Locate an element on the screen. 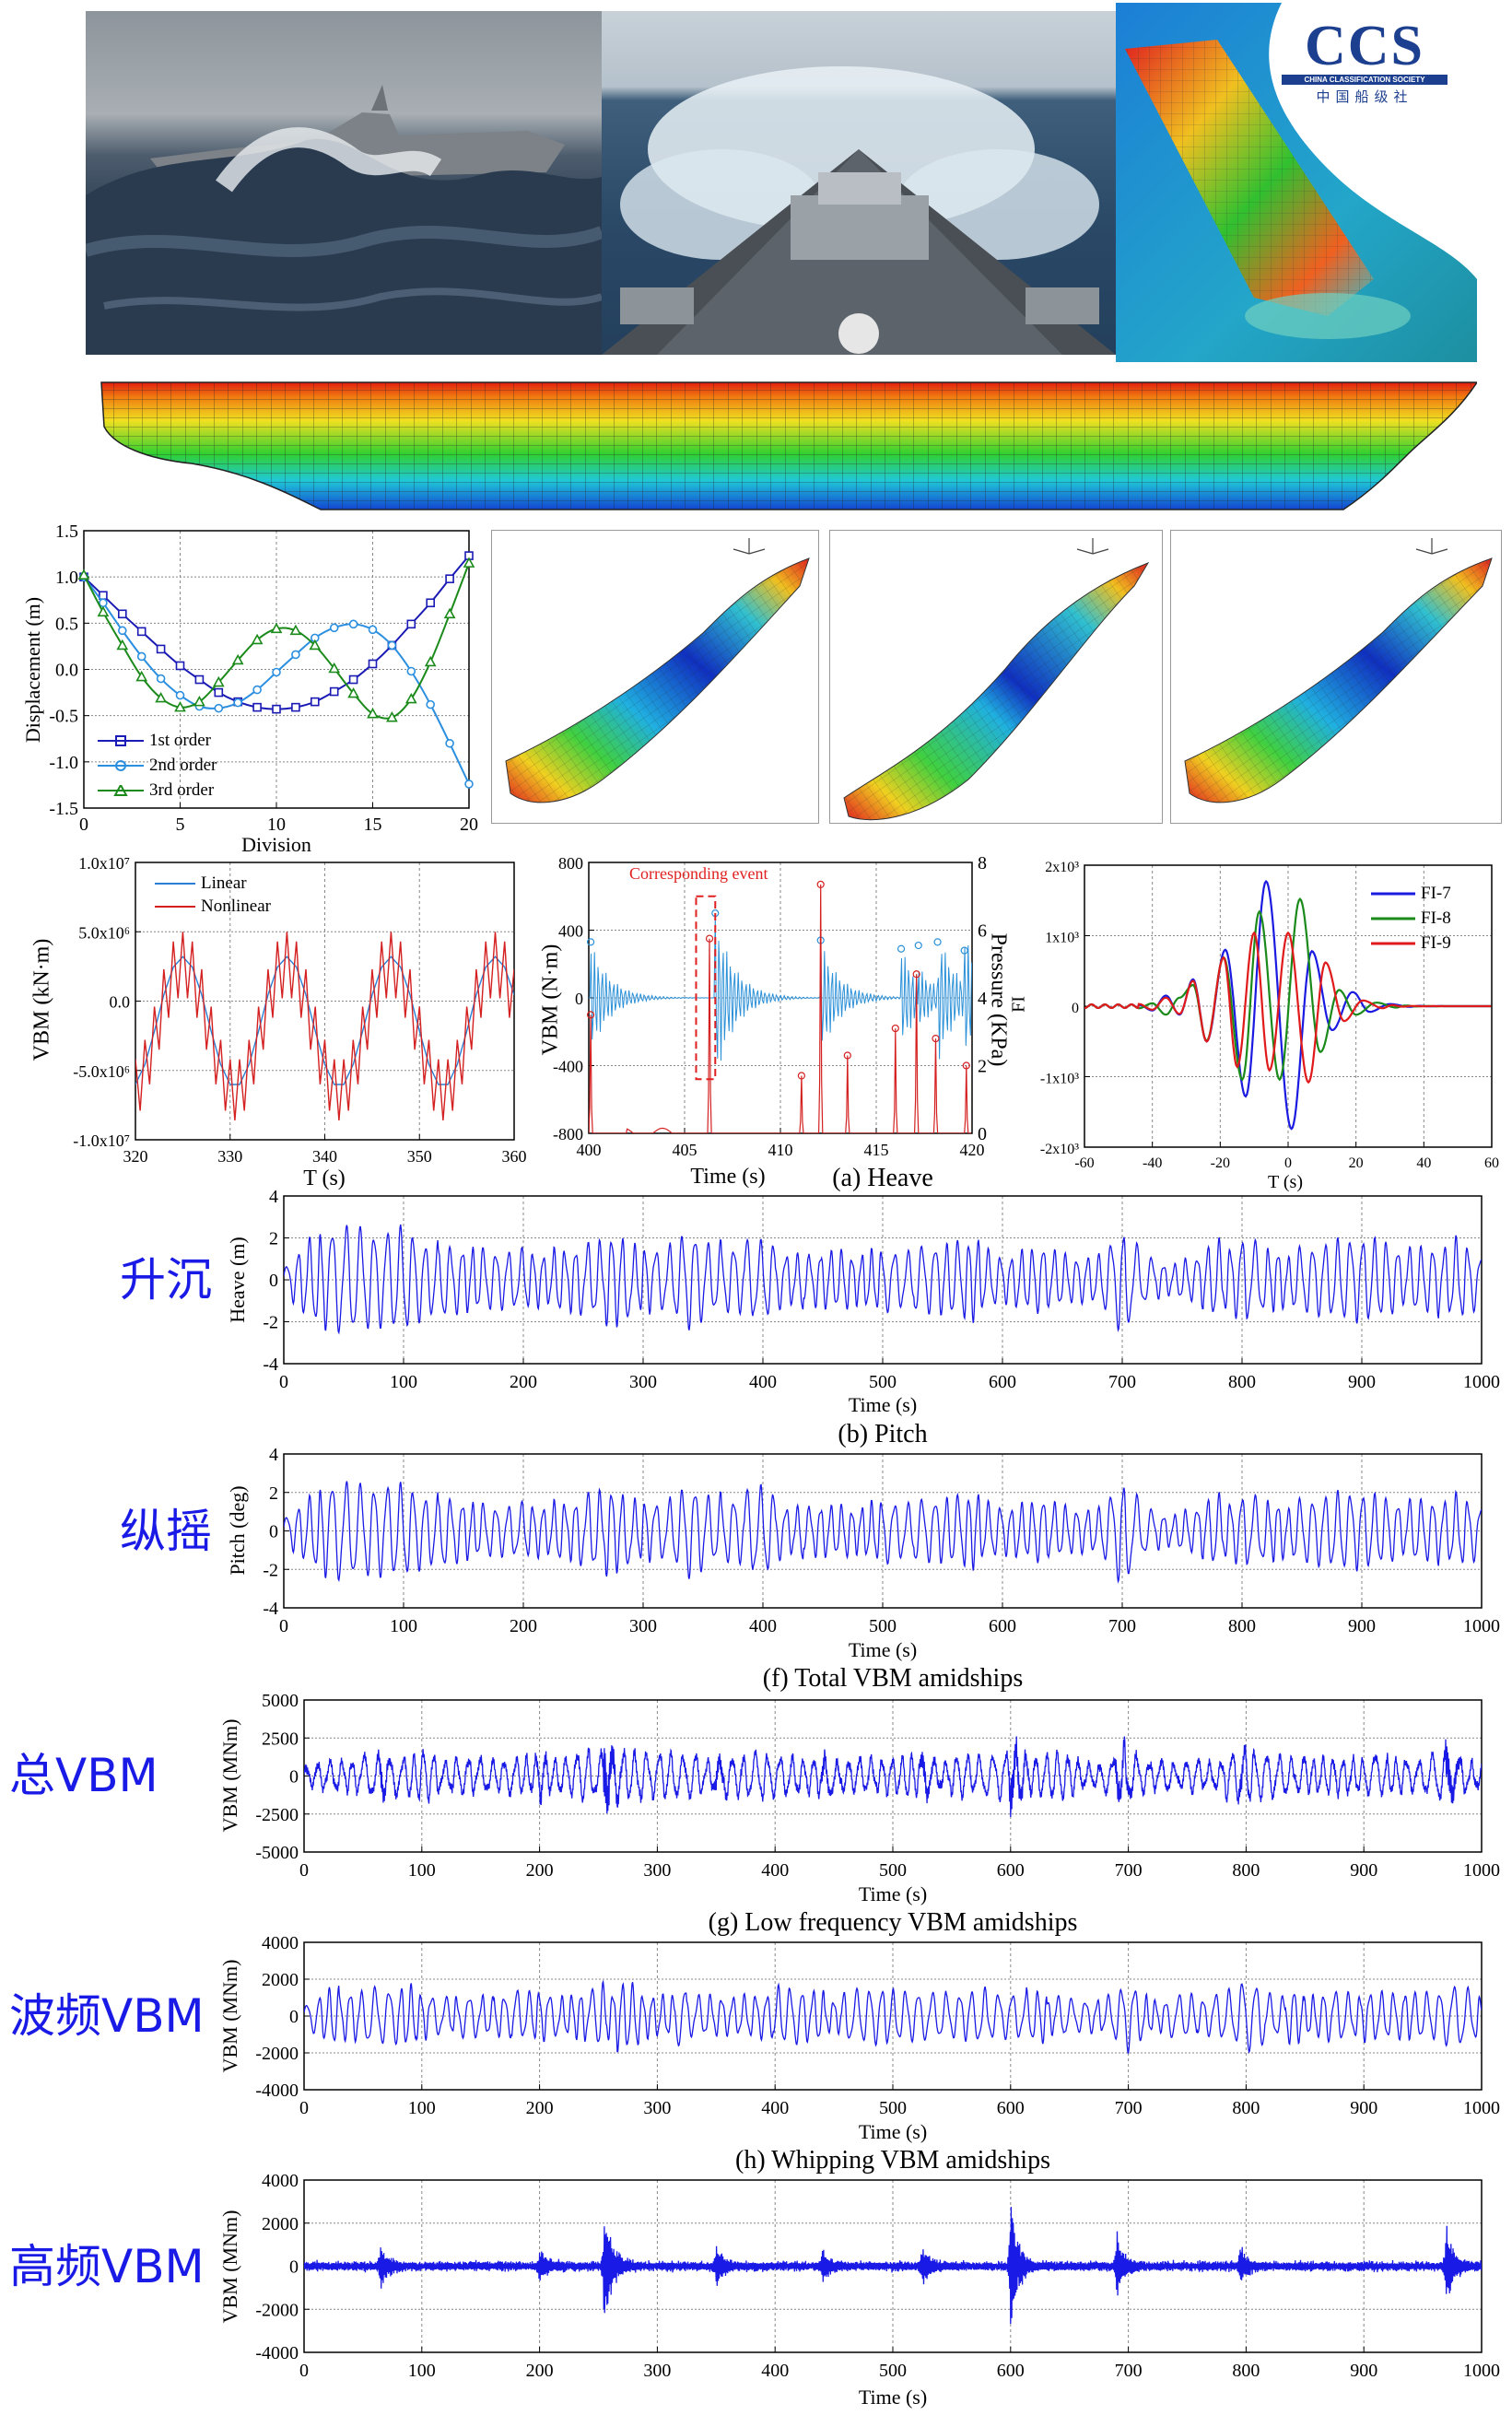  heave-ylabel: Heave (m) is located at coordinates (237, 1280).